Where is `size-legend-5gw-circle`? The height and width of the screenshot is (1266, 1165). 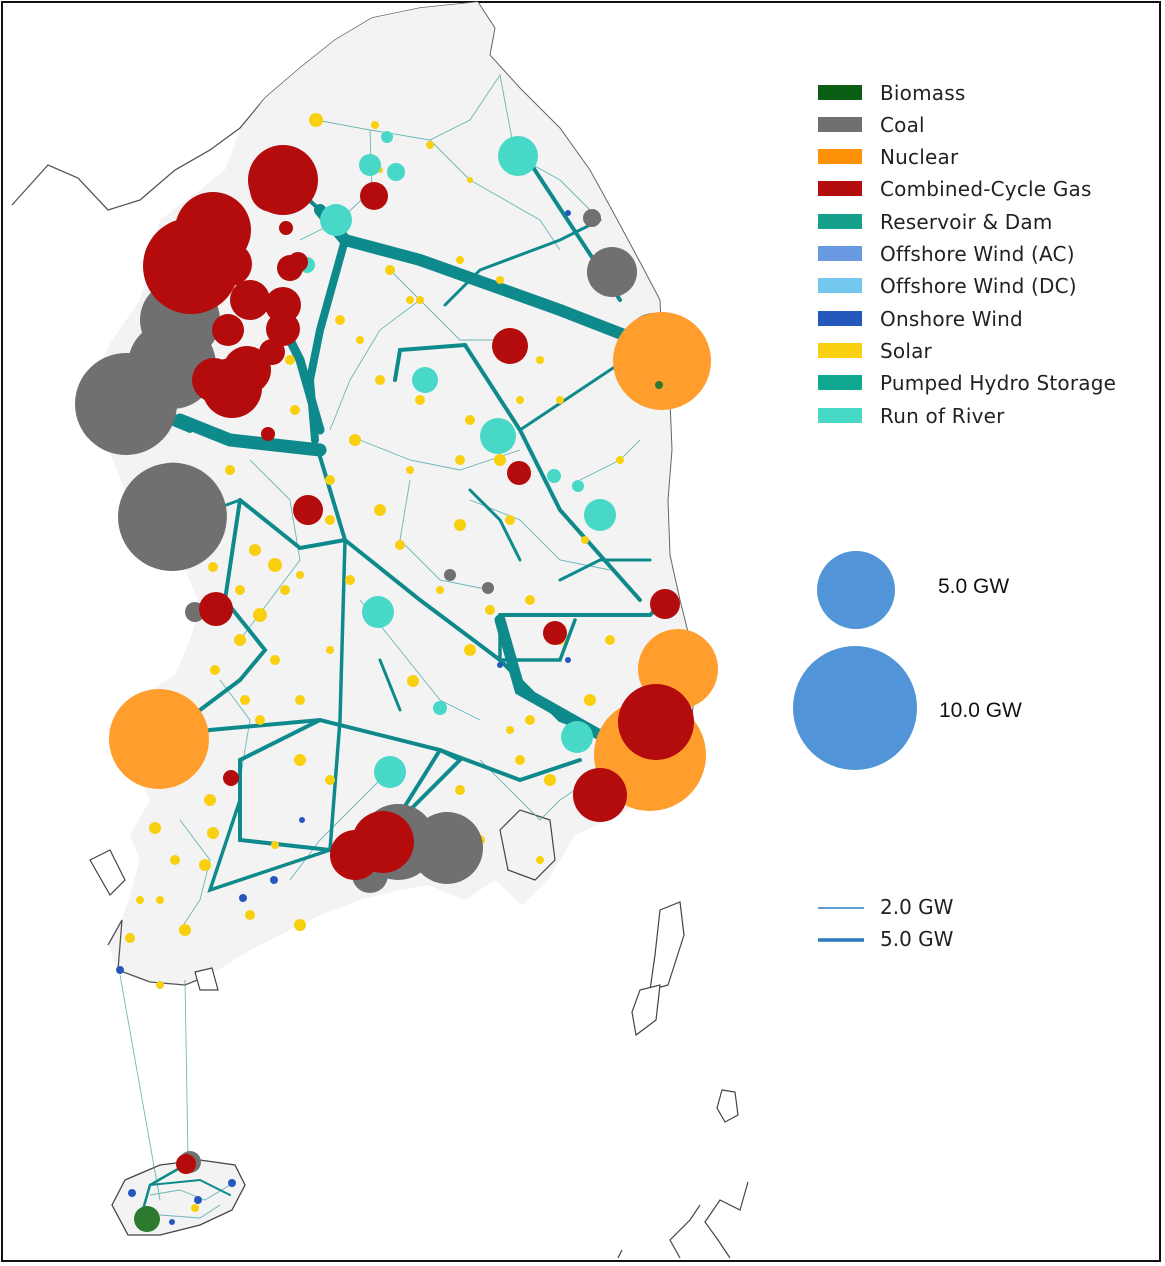 size-legend-5gw-circle is located at coordinates (856, 590).